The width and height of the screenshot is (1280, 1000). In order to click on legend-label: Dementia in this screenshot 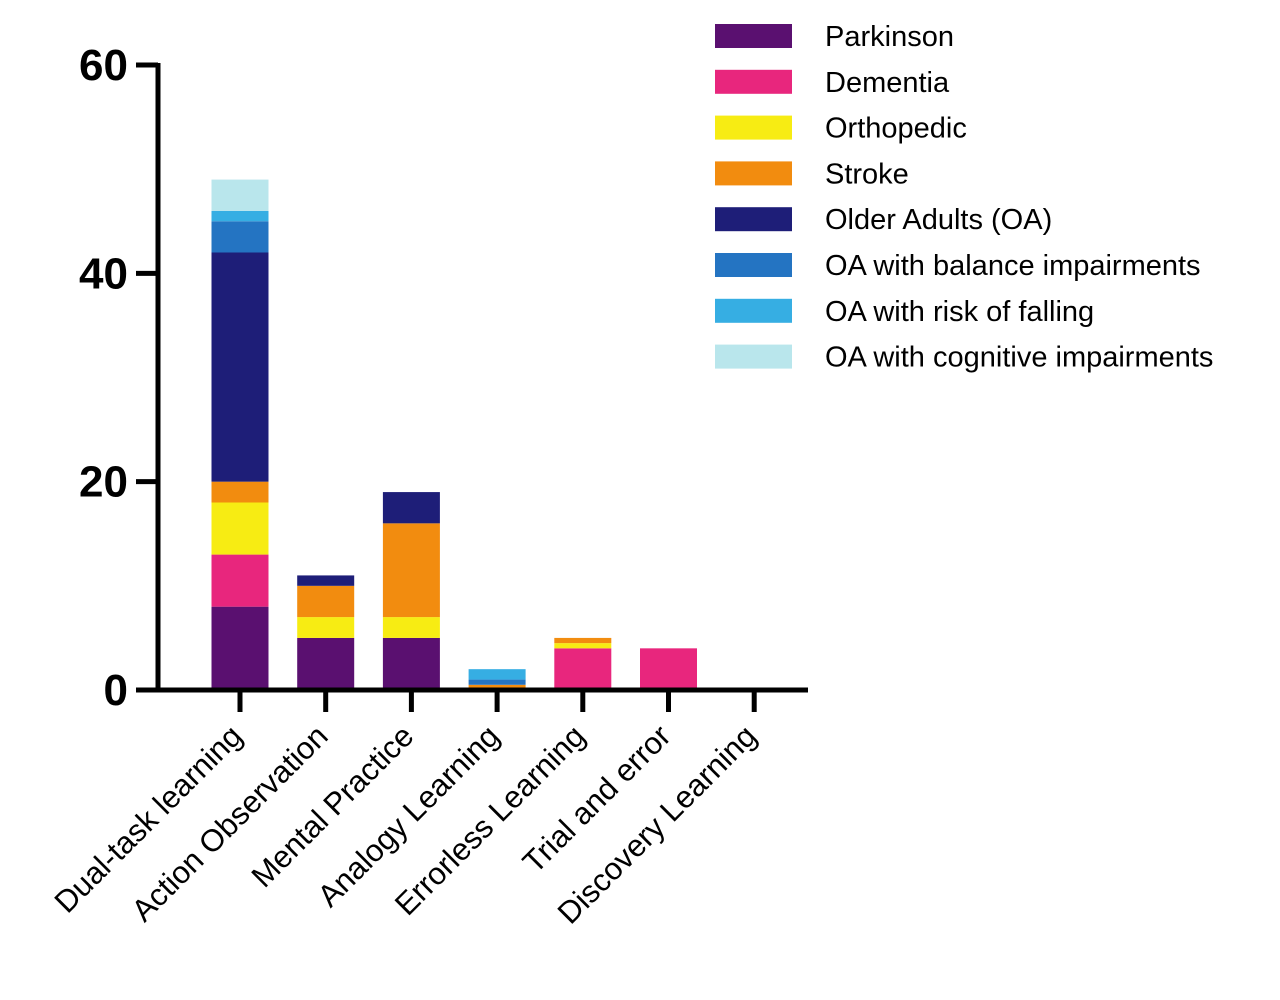, I will do `click(887, 83)`.